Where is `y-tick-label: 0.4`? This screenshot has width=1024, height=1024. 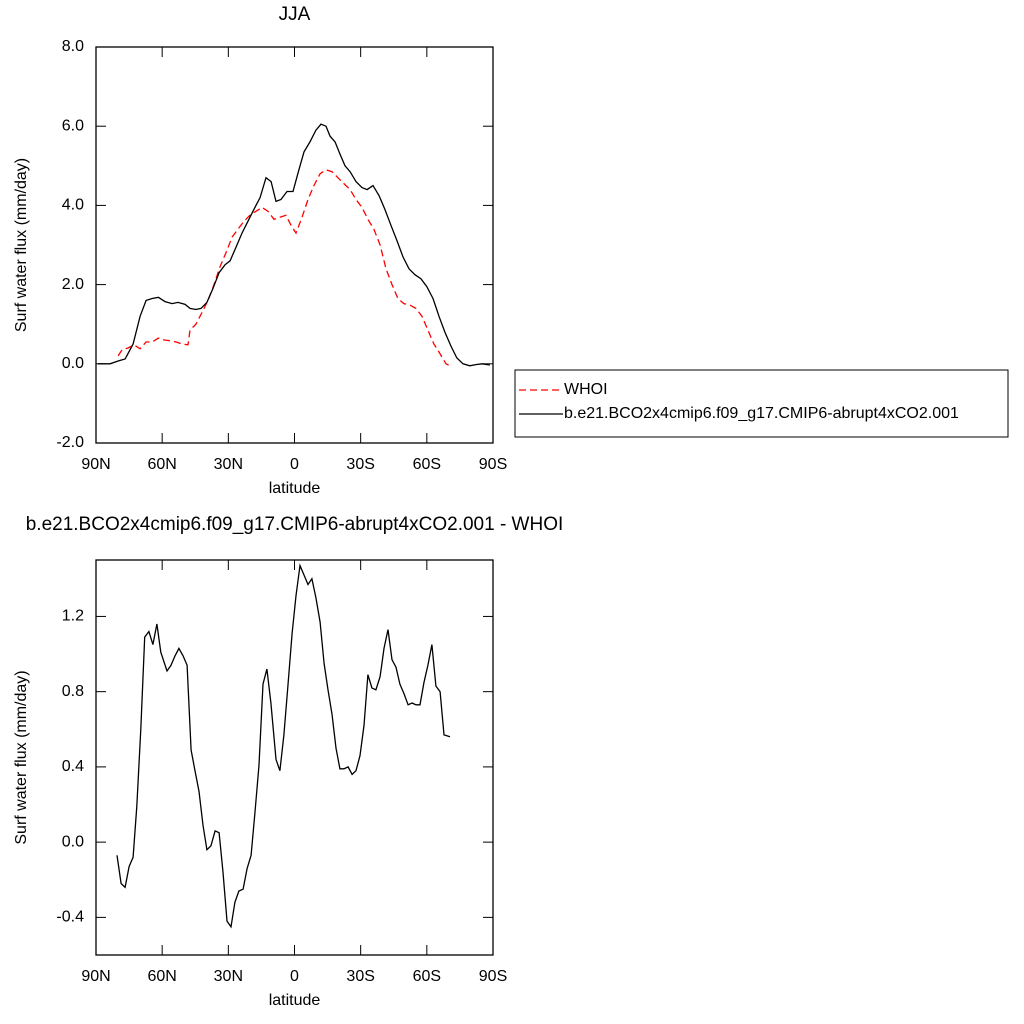 y-tick-label: 0.4 is located at coordinates (73, 766).